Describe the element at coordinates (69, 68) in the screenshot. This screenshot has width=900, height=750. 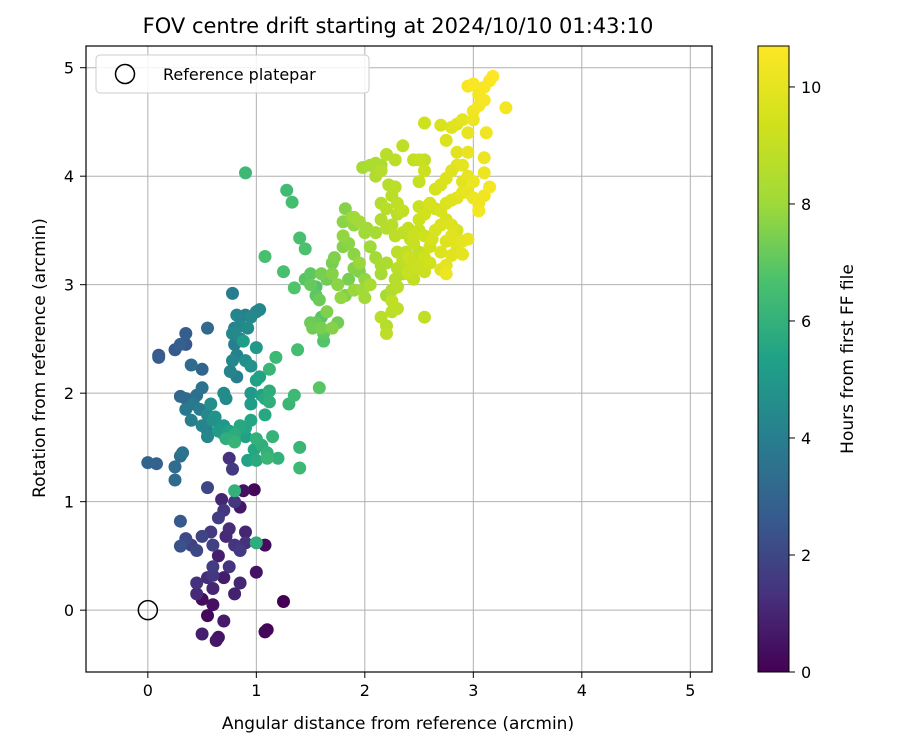
I see `y-tick-label: 5` at that location.